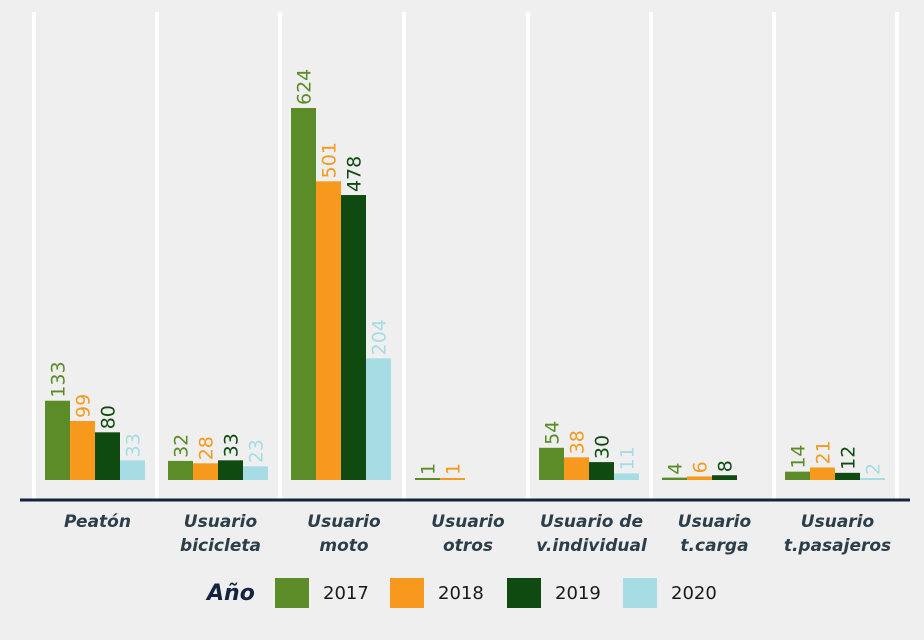 This screenshot has height=640, width=924. What do you see at coordinates (257, 451) in the screenshot?
I see `data-label: 23` at bounding box center [257, 451].